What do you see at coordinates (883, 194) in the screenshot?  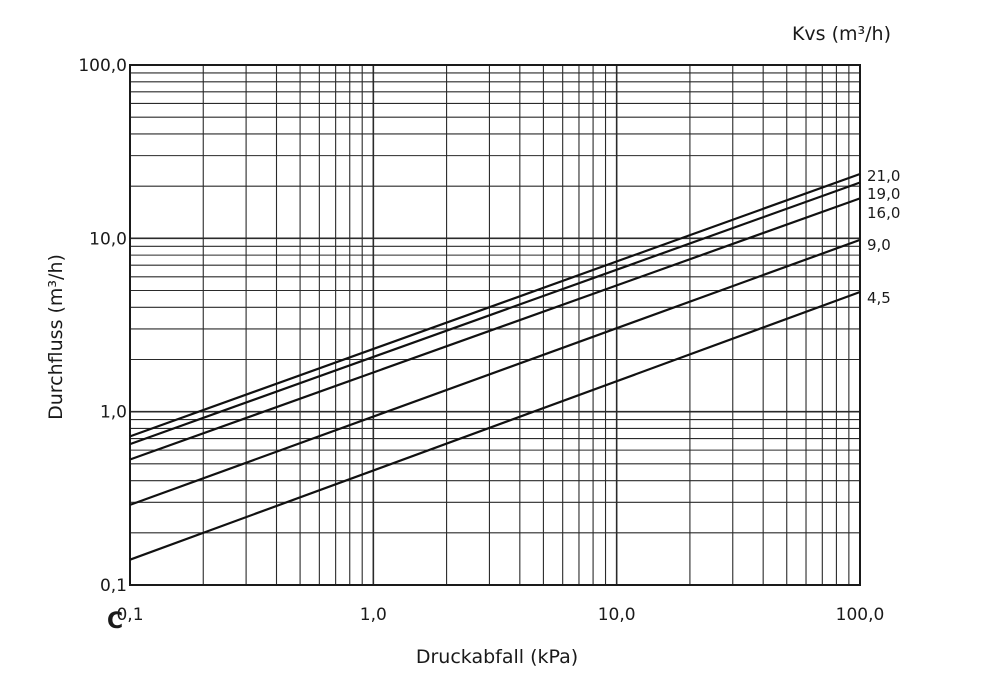 I see `series-label: 19,0` at bounding box center [883, 194].